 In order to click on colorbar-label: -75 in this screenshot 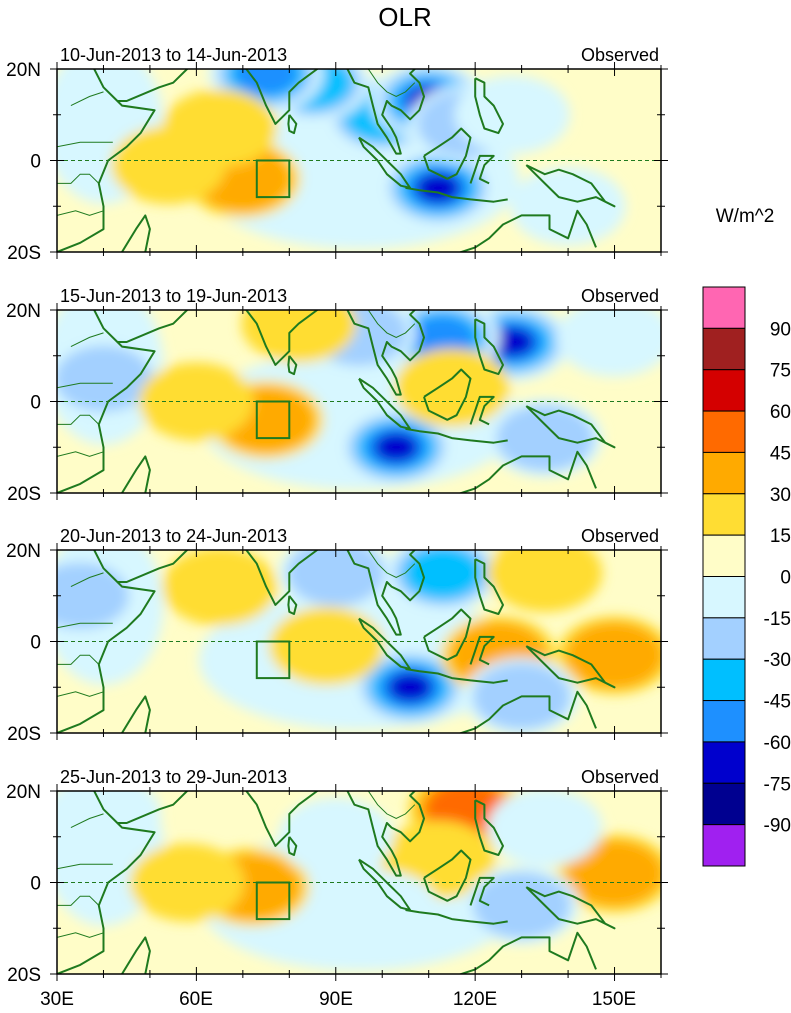, I will do `click(777, 784)`.